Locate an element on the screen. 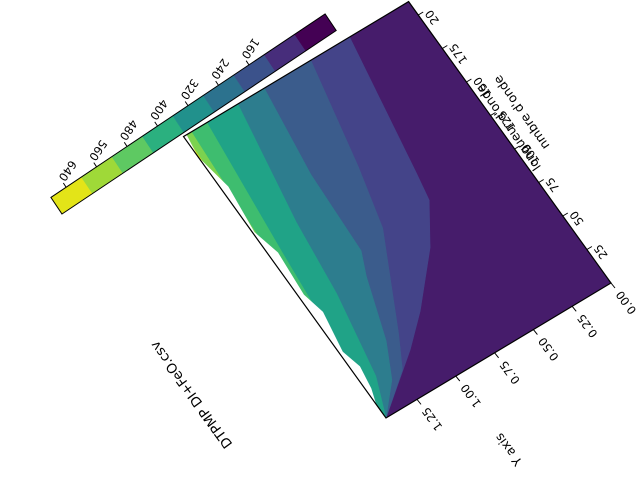 The width and height of the screenshot is (640, 480). chart-title: DTPMP DI+FeO.csv is located at coordinates (191, 395).